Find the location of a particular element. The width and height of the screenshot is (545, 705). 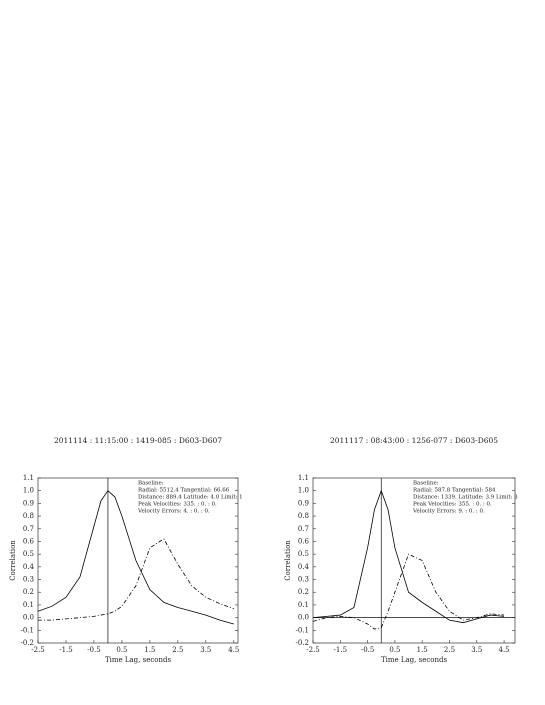

annotation-line: Velocity Errors: 4. : 0. : 0. is located at coordinates (173, 512).